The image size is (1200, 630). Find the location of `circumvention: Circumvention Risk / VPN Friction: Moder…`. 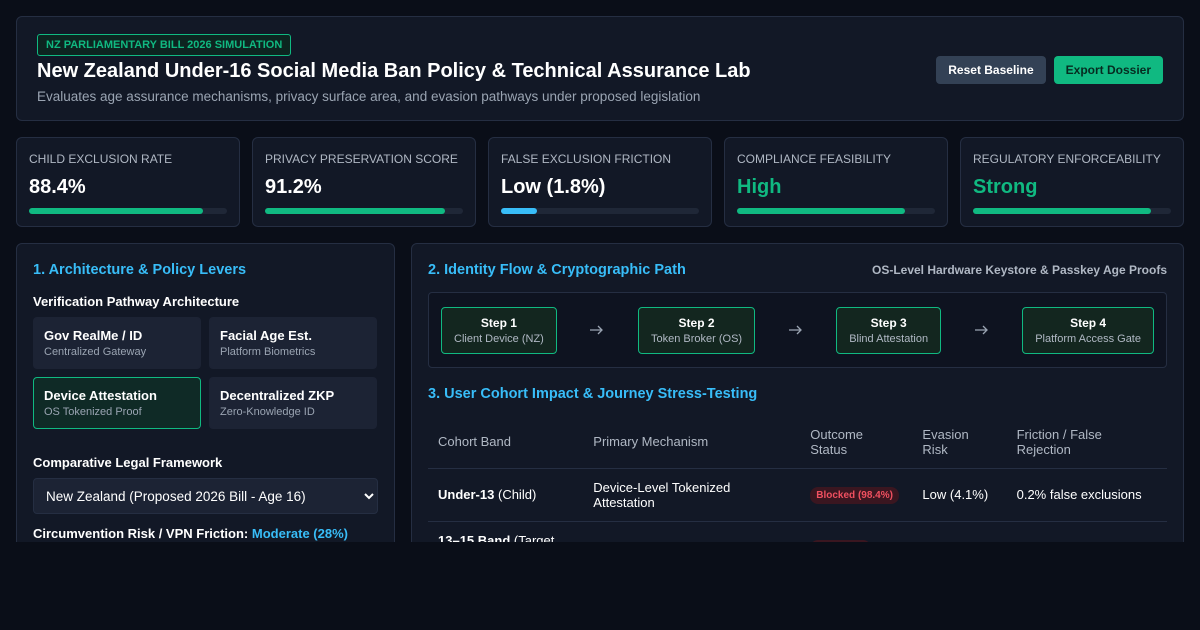

circumvention: Circumvention Risk / VPN Friction: Moder… is located at coordinates (205, 533).